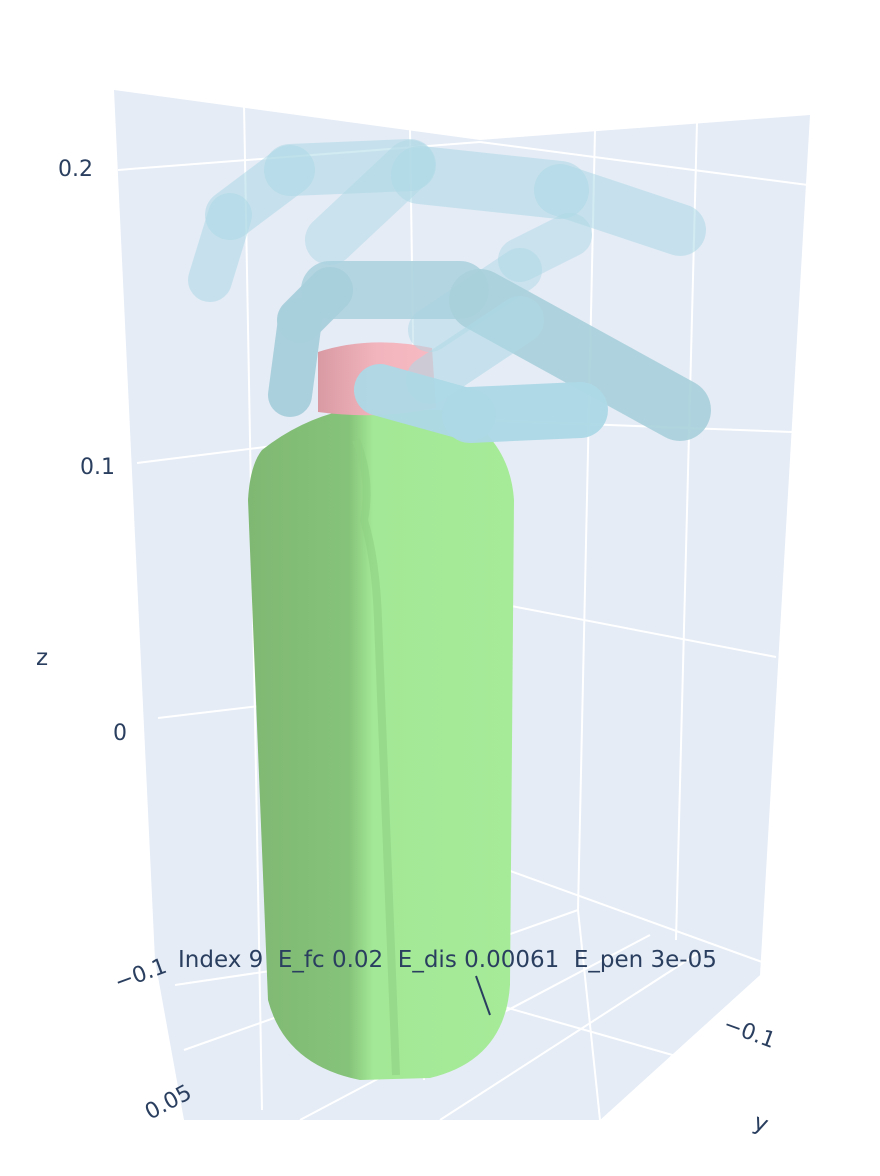  Describe the element at coordinates (97, 467) in the screenshot. I see `z-tick: 0.1` at that location.